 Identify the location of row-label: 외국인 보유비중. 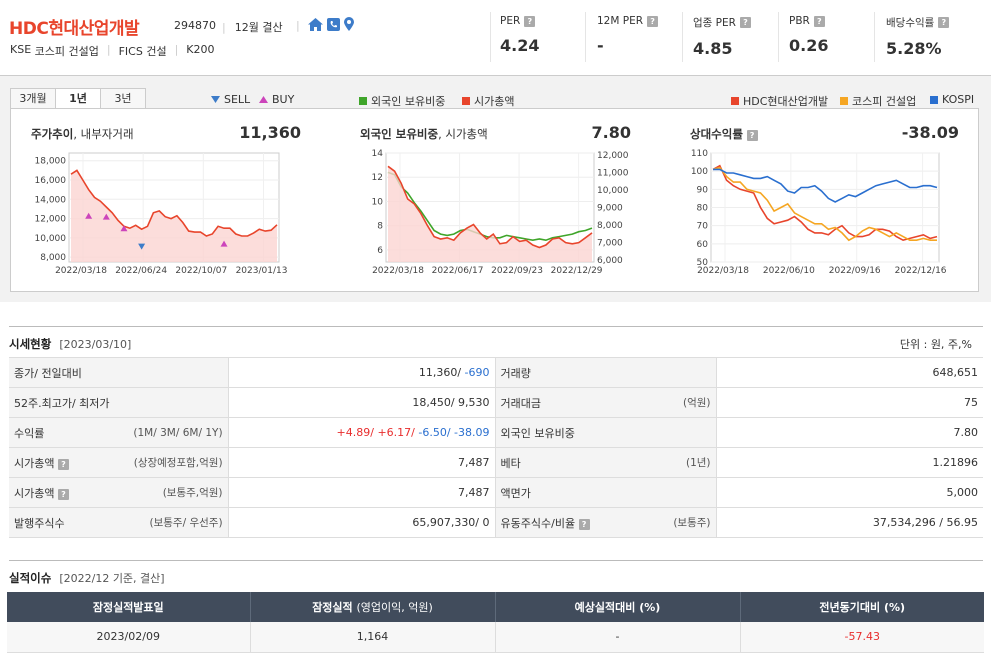
(605, 432).